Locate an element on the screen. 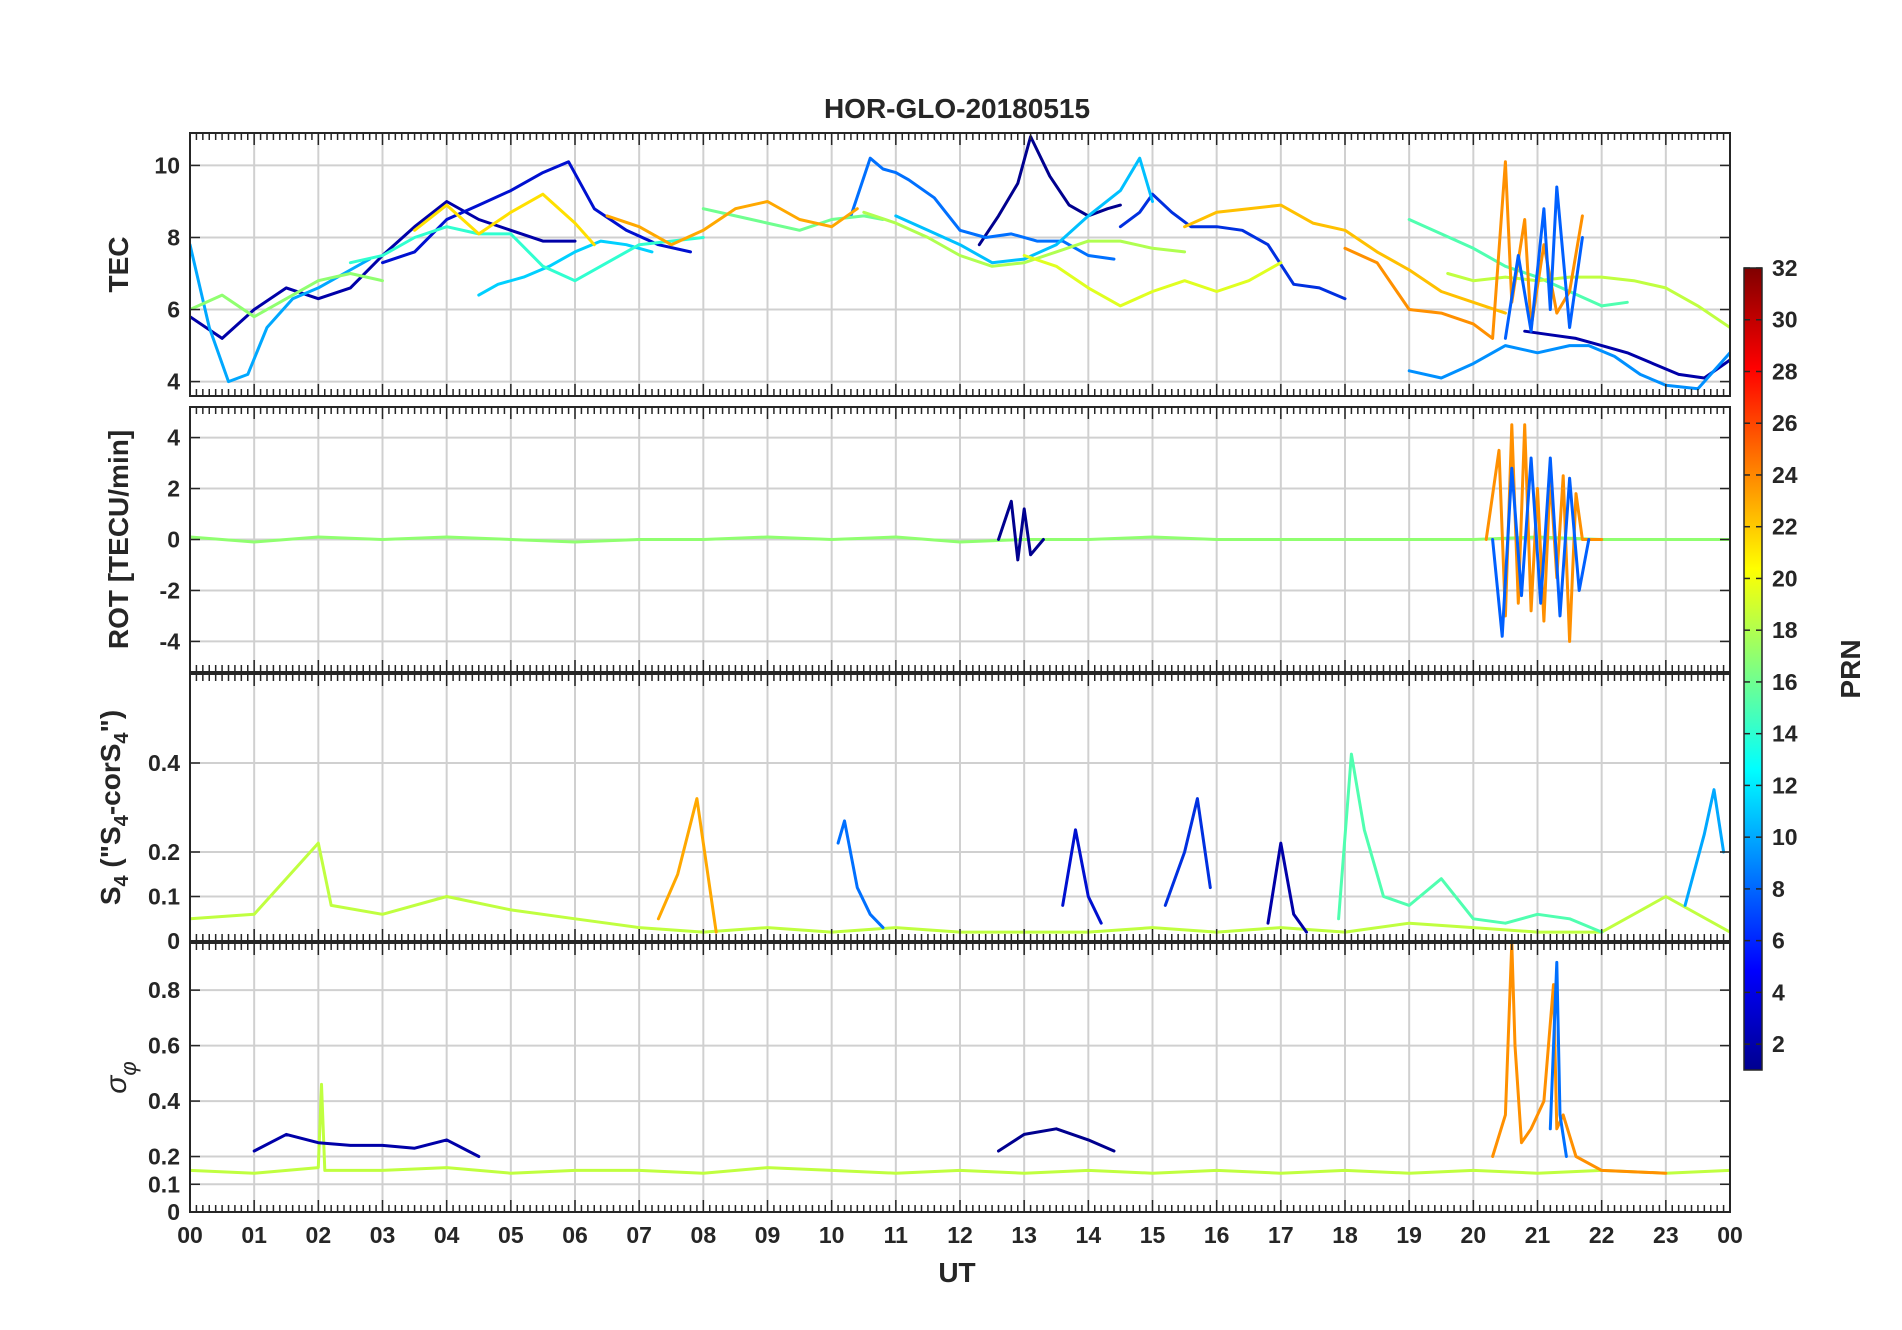  x-tick-label: 21 is located at coordinates (1538, 1235).